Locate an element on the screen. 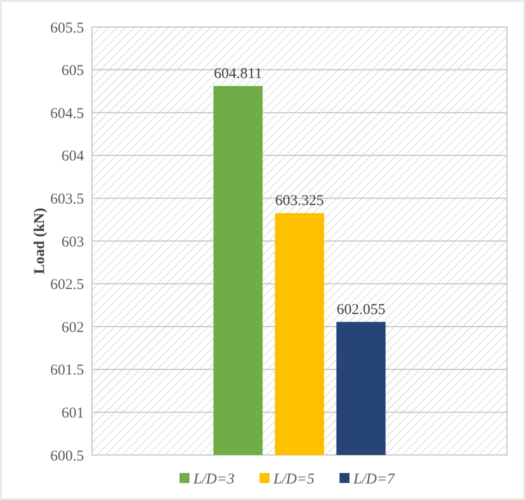  y-tick-label: 604 is located at coordinates (73, 156).